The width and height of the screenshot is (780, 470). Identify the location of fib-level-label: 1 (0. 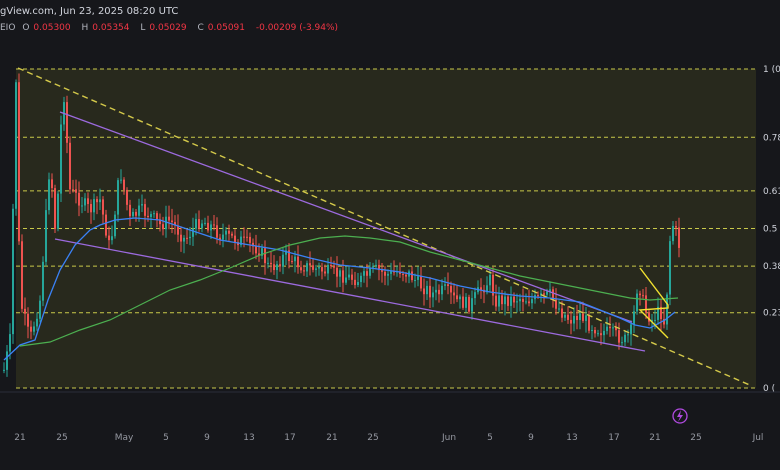
(771, 70).